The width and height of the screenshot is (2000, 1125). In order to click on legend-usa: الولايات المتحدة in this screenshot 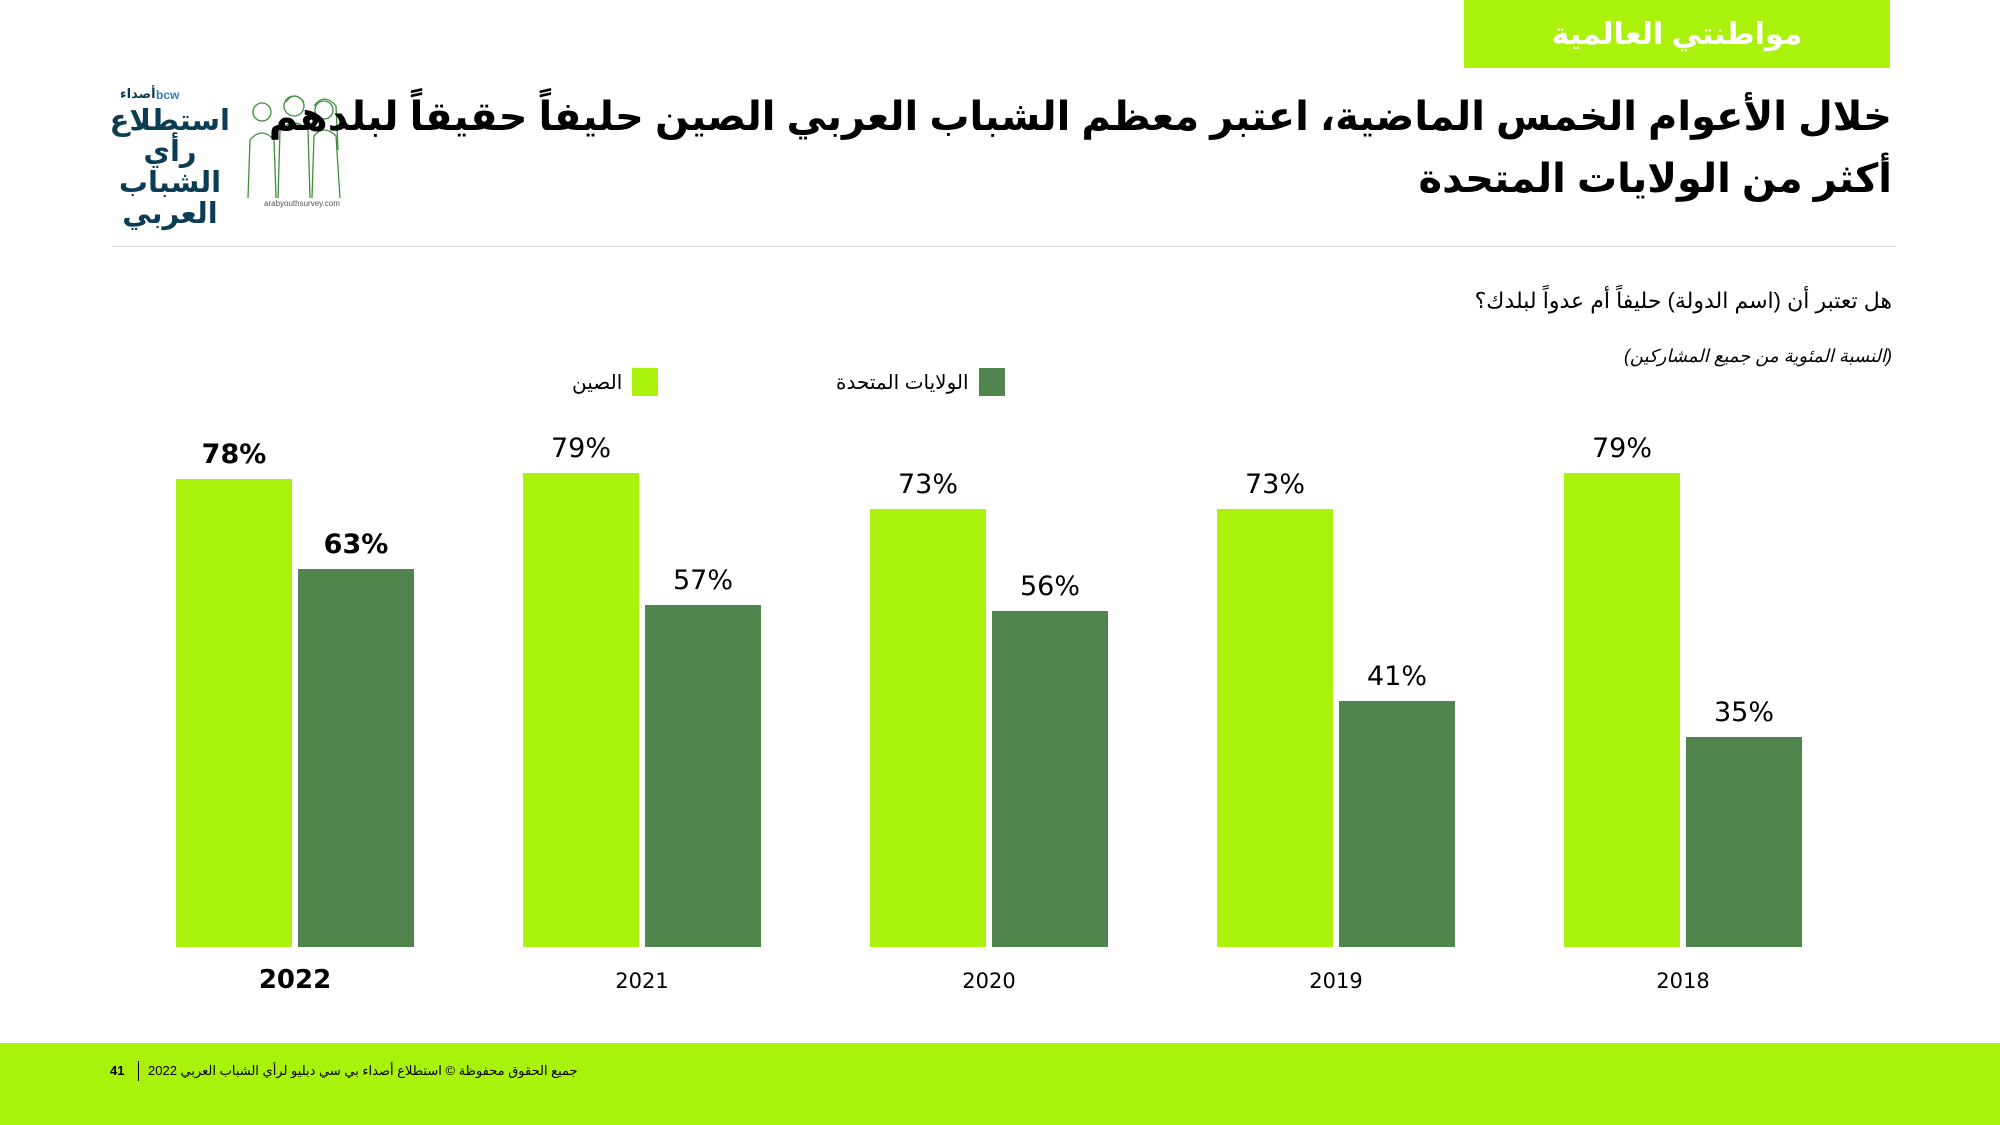, I will do `click(920, 382)`.